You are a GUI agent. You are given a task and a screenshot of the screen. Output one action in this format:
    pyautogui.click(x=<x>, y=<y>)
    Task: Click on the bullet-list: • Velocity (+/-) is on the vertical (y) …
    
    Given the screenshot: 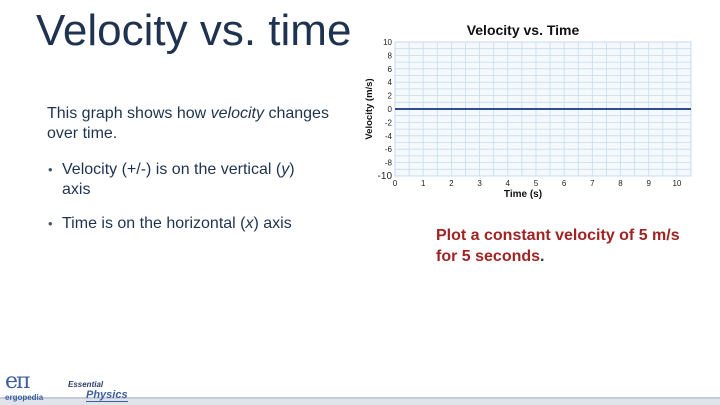 What is the action you would take?
    pyautogui.click(x=181, y=204)
    